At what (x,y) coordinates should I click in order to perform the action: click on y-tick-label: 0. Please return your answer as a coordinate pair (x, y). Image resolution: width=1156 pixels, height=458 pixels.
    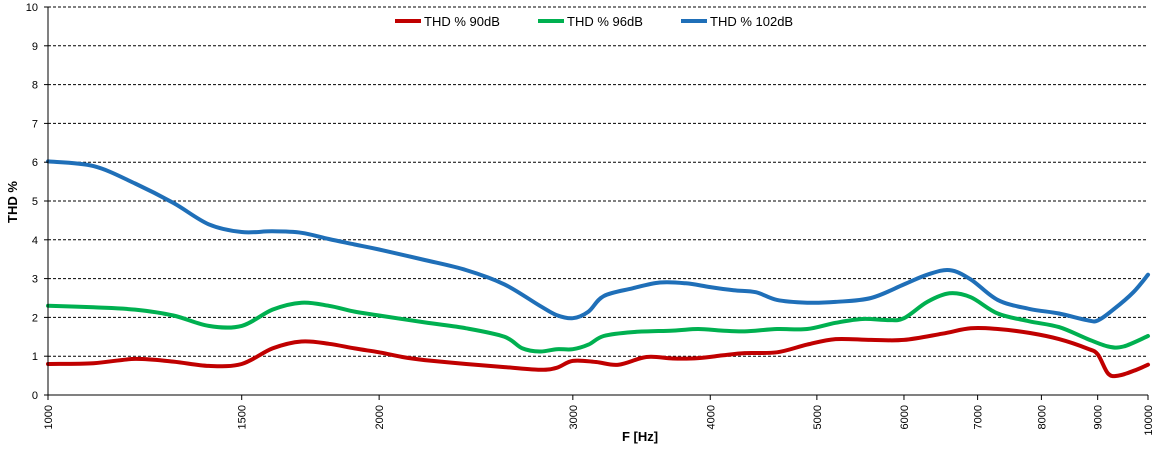
    Looking at the image, I should click on (35, 396).